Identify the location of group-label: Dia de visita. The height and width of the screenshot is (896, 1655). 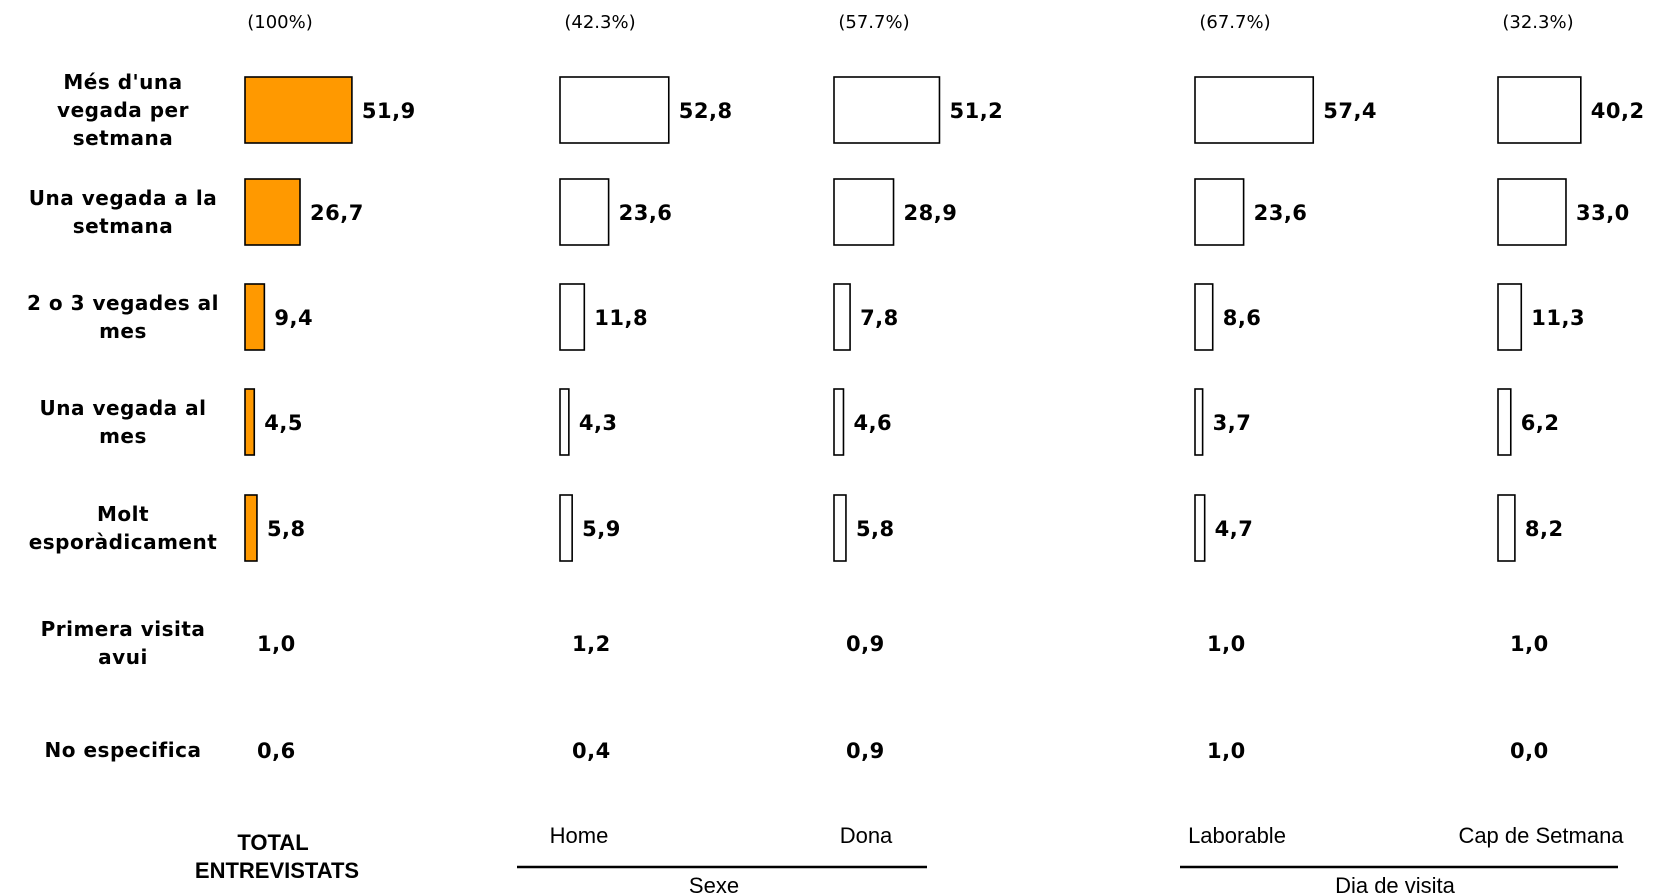
(1395, 884).